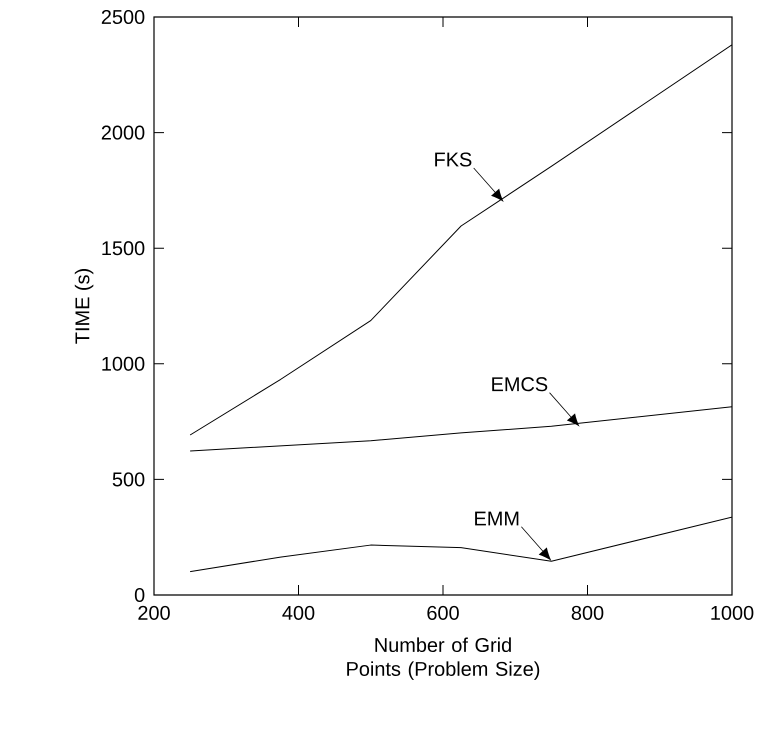  I want to click on x-tick-label: 600, so click(443, 613).